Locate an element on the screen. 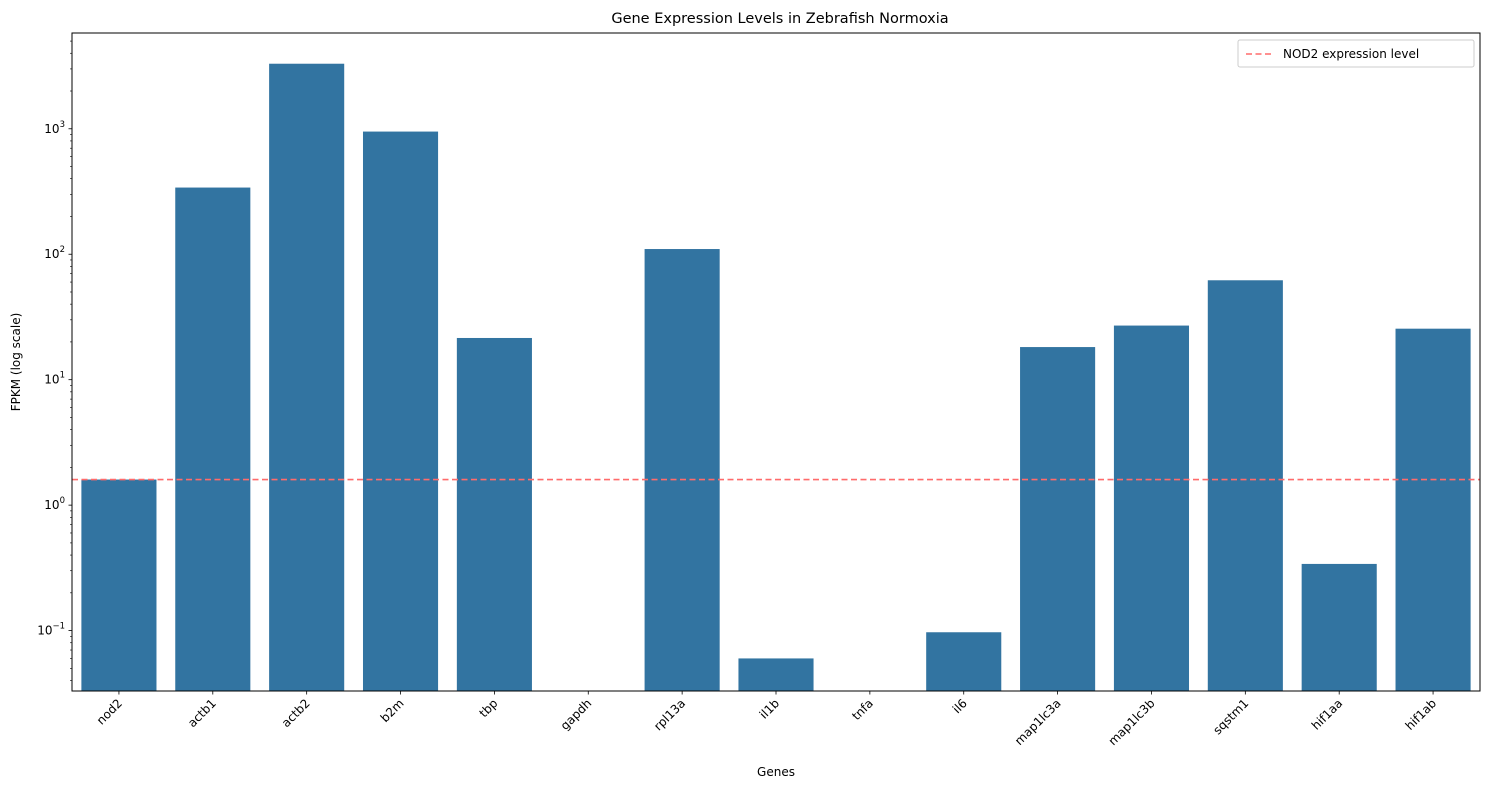 Image resolution: width=1489 pixels, height=790 pixels. bar-rpl13a is located at coordinates (682, 470).